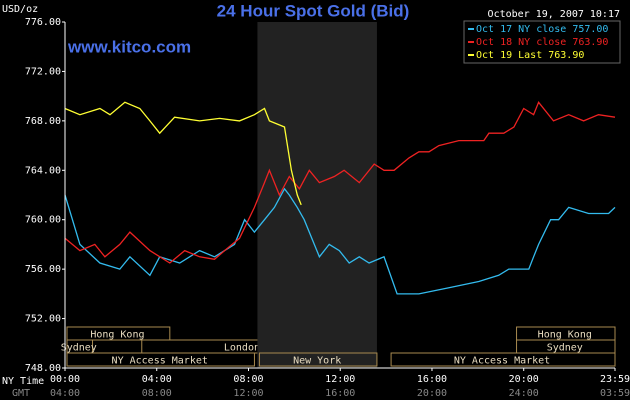 This screenshot has height=400, width=630. I want to click on watermark: www.kitco.com, so click(129, 46).